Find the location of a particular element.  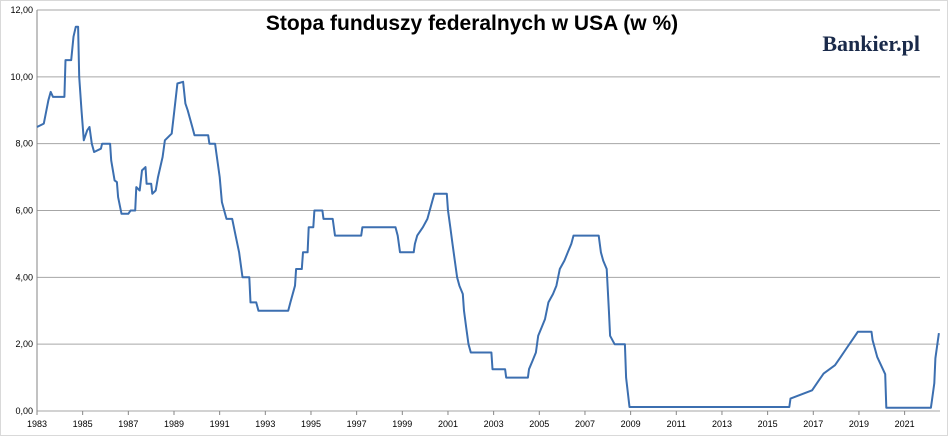

x-tick-label: 1989 is located at coordinates (174, 424).